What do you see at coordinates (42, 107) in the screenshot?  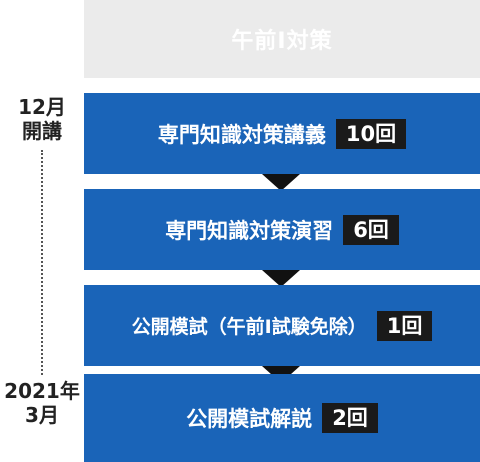 I see `start-month: 12月` at bounding box center [42, 107].